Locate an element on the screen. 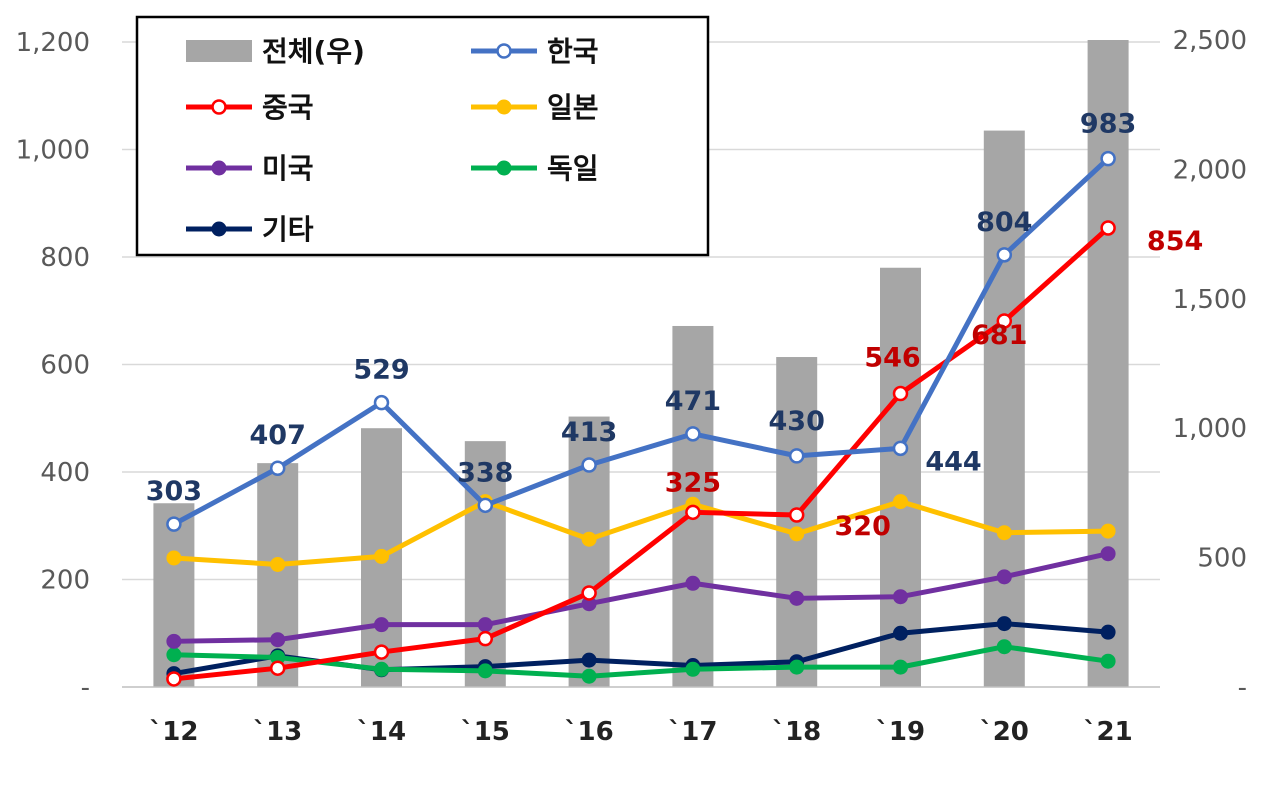  legend-label: 미국 is located at coordinates (288, 168).